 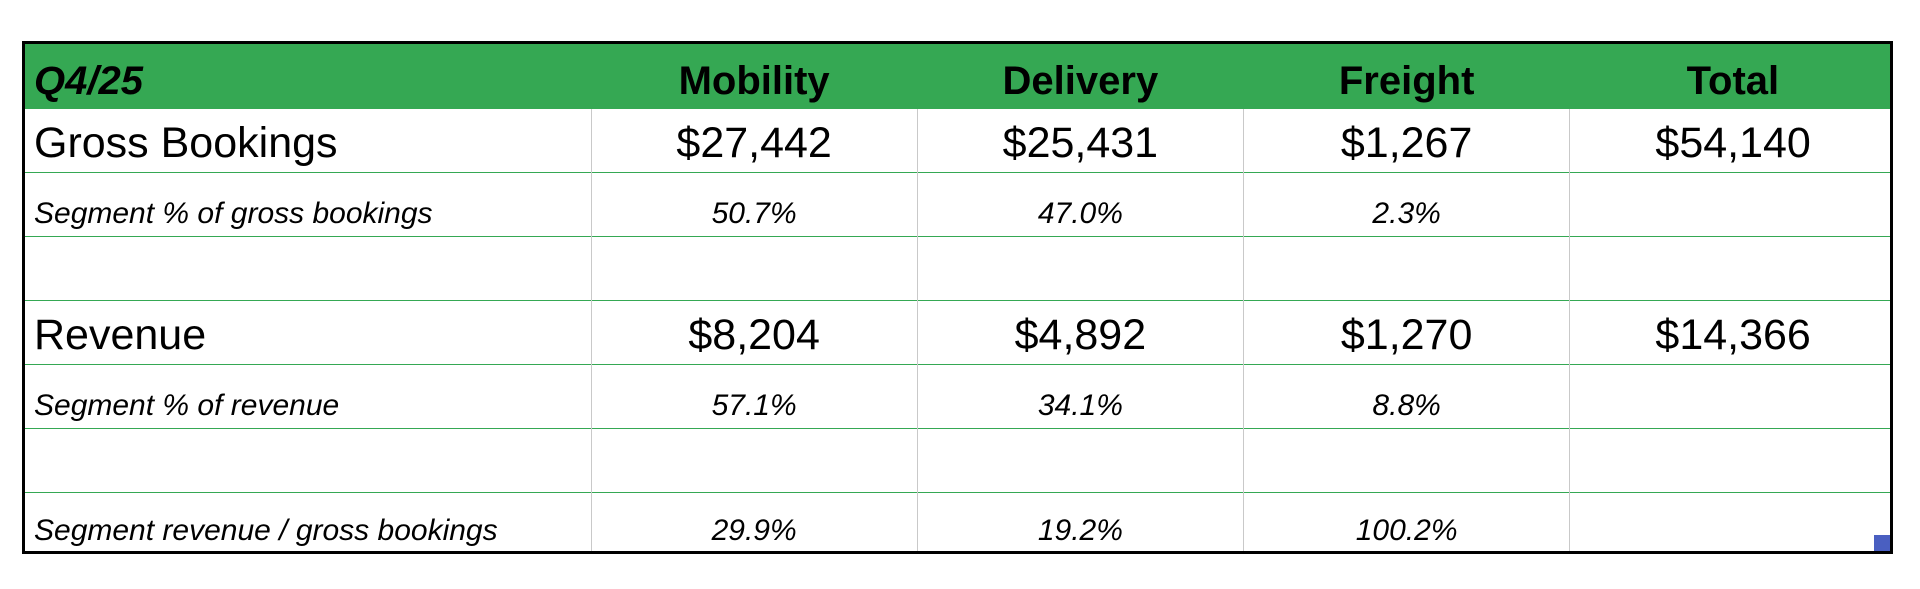 I want to click on header-cell-delivery: Delivery, so click(x=1080, y=76).